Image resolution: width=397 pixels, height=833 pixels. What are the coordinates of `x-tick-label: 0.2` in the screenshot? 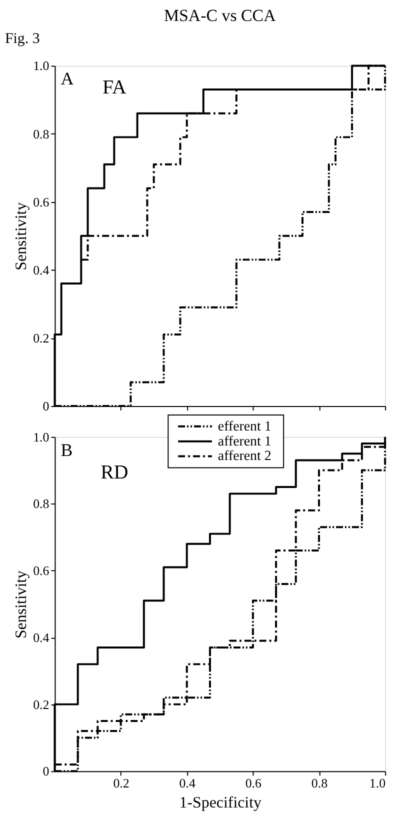 It's located at (121, 783).